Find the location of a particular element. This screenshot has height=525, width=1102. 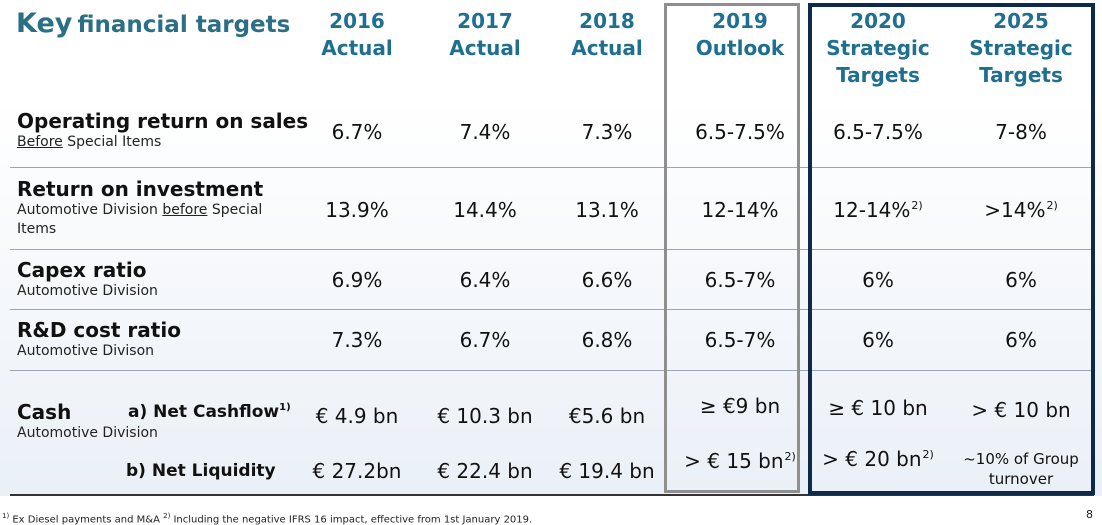

row-title: Operating return on sales is located at coordinates (163, 121).